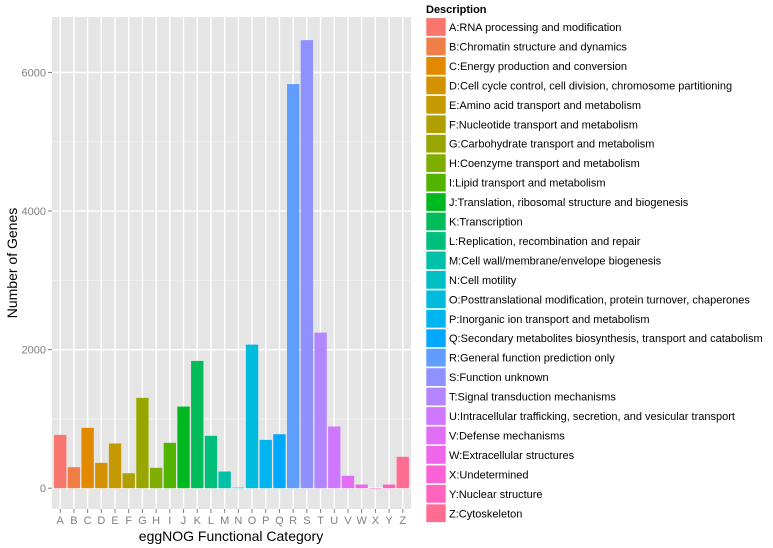 The width and height of the screenshot is (773, 548). I want to click on y-tick-label: 0, so click(43, 489).